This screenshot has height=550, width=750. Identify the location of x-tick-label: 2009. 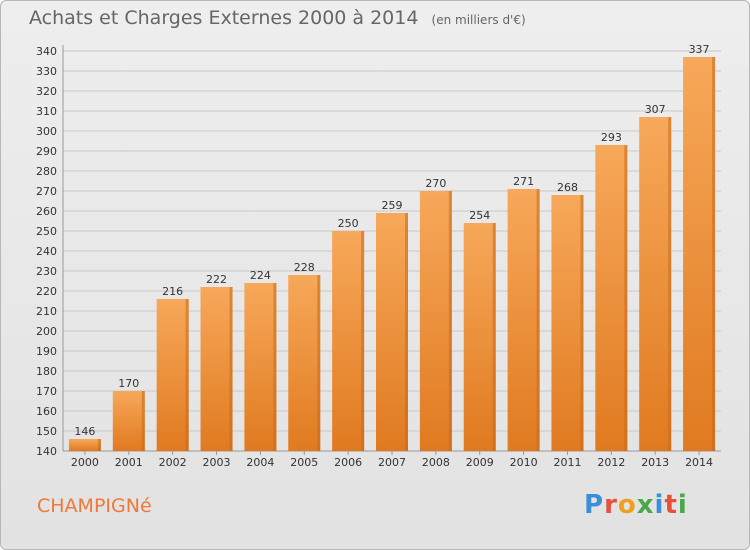
(480, 462).